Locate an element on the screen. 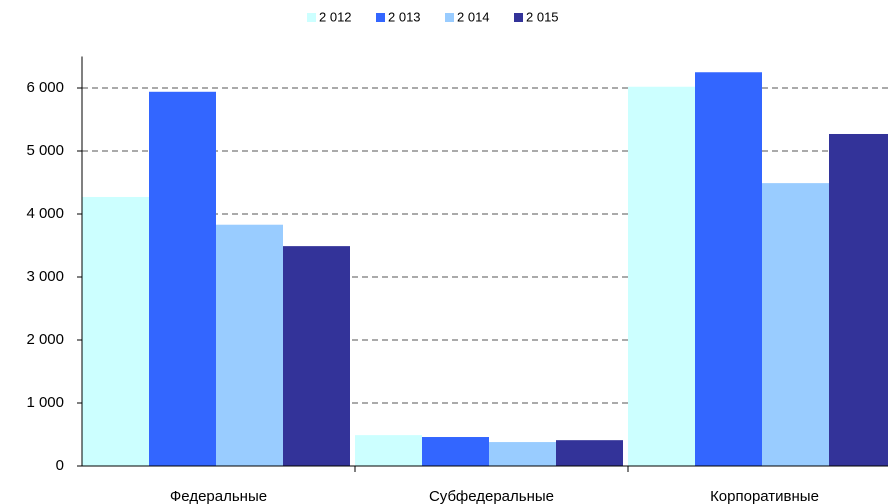  y-tick-label: 2 000 is located at coordinates (45, 339).